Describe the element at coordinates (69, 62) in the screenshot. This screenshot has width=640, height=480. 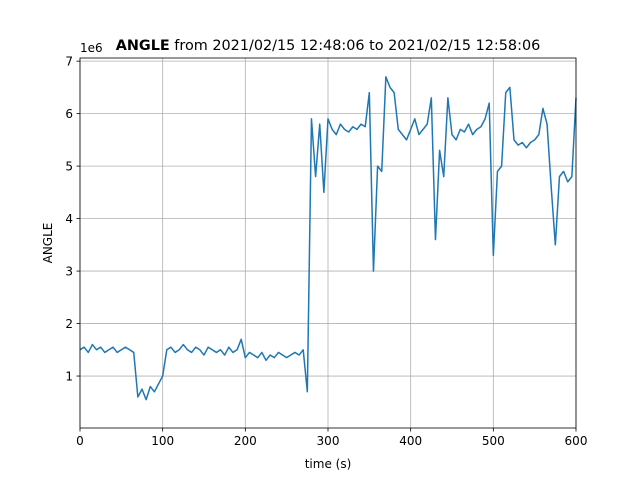
I see `y-tick-label: 7` at that location.